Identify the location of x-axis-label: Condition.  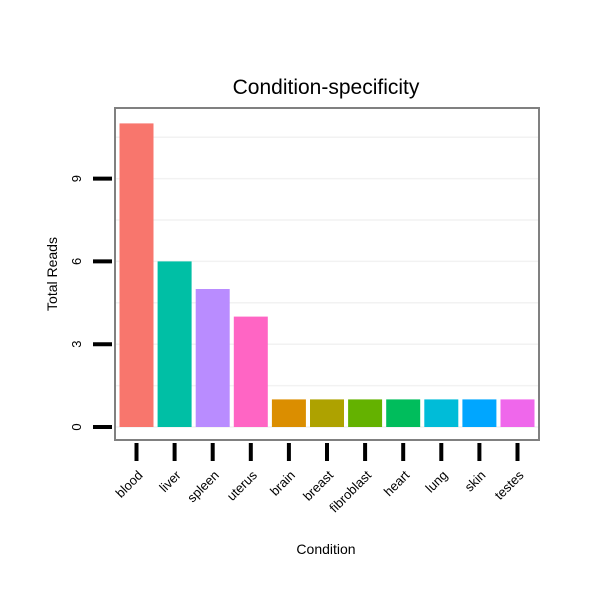
(325, 549).